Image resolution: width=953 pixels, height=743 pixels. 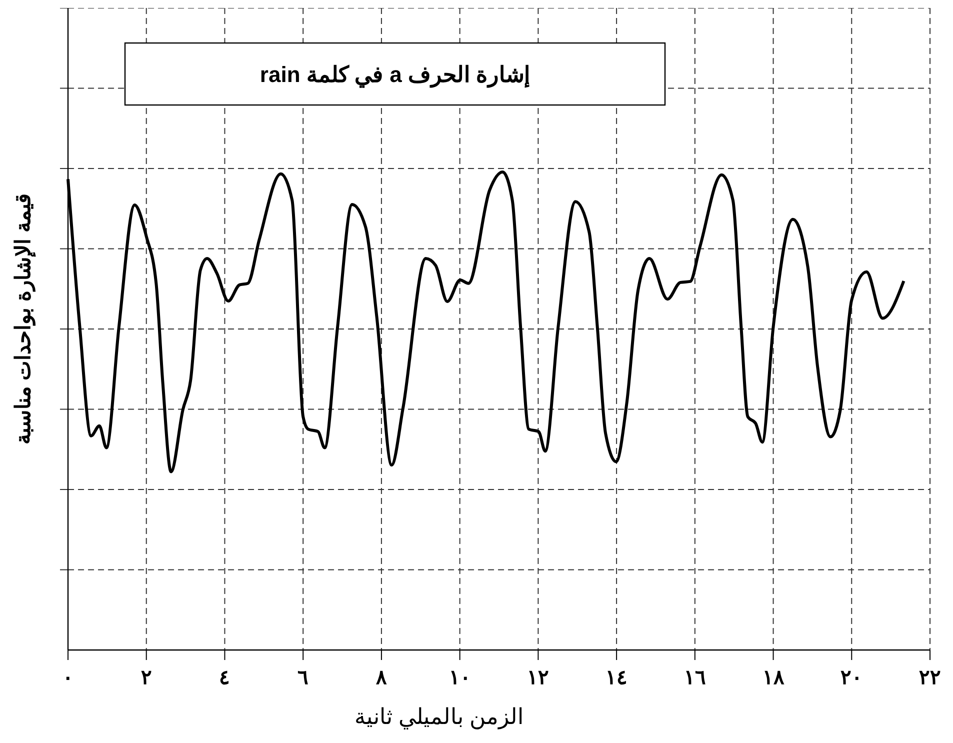 I want to click on x-tick-label: ١٢, so click(x=538, y=678).